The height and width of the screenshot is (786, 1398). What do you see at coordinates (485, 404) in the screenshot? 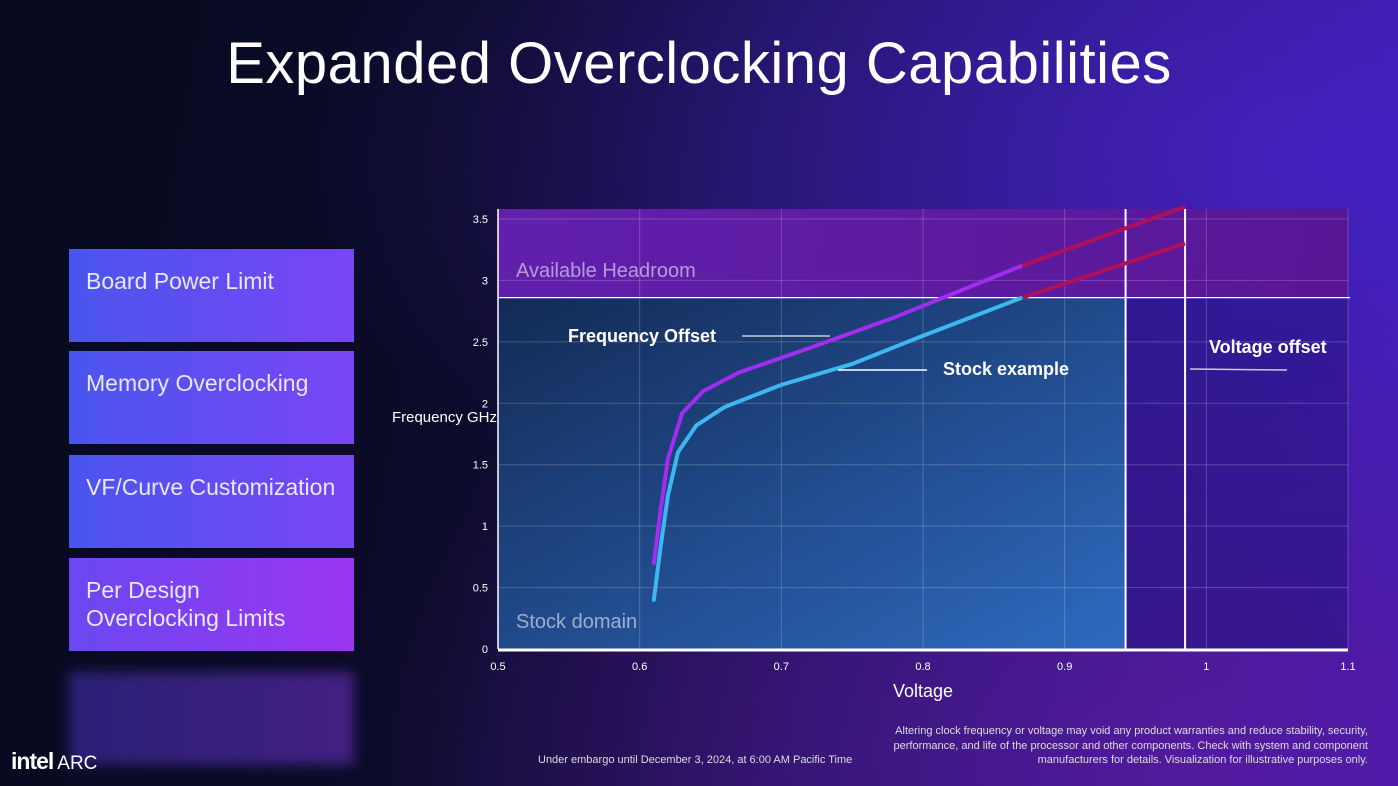
I see `y-tick-label: 2` at bounding box center [485, 404].